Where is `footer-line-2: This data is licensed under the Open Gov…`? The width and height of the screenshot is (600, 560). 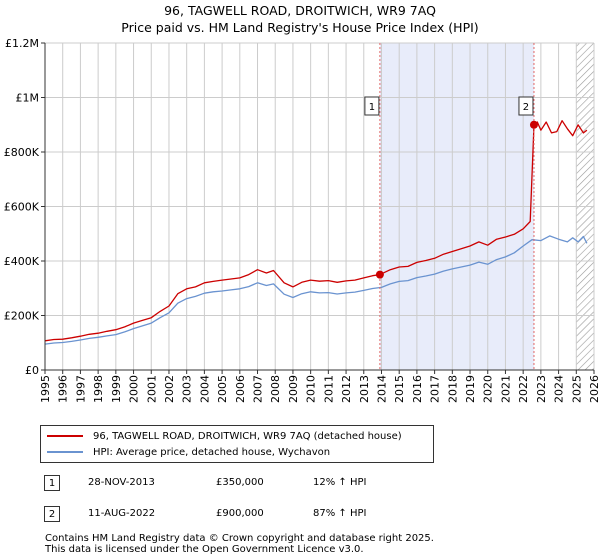 footer-line-2: This data is licensed under the Open Gov… is located at coordinates (204, 549).